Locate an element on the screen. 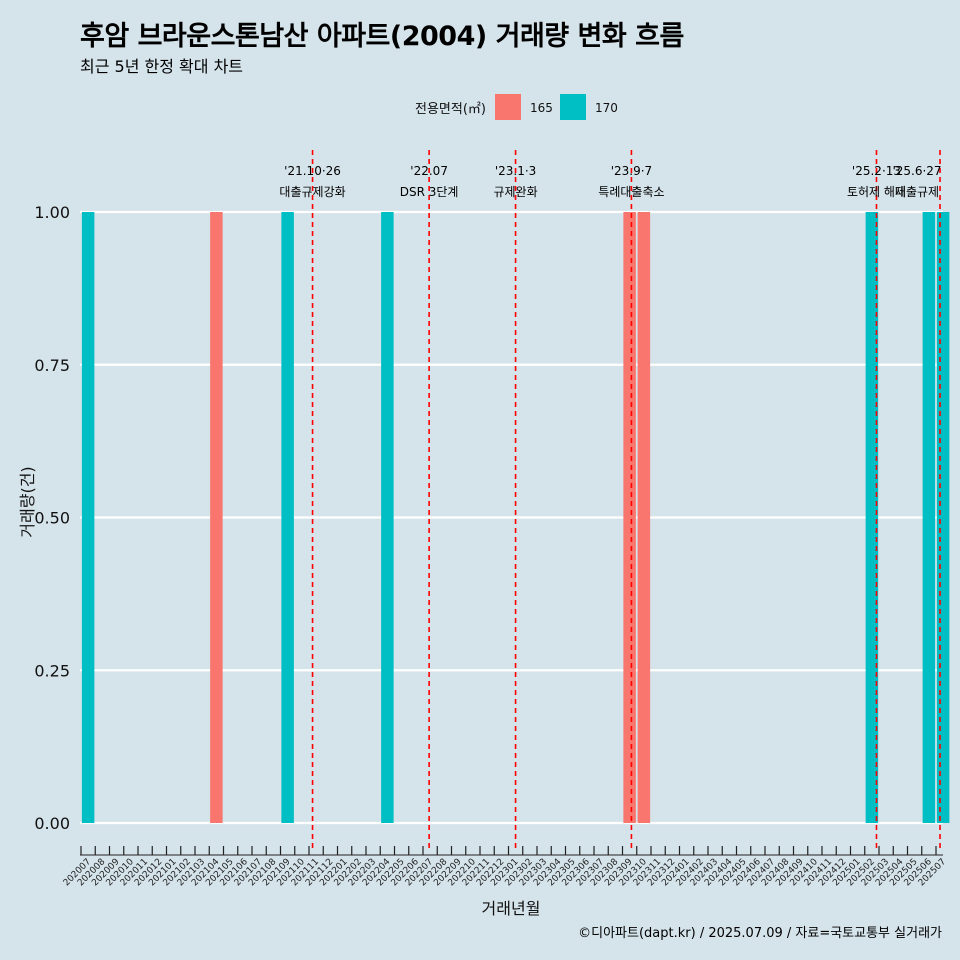 This screenshot has height=960, width=960. event-date-label: '23.1·3 is located at coordinates (515, 171).